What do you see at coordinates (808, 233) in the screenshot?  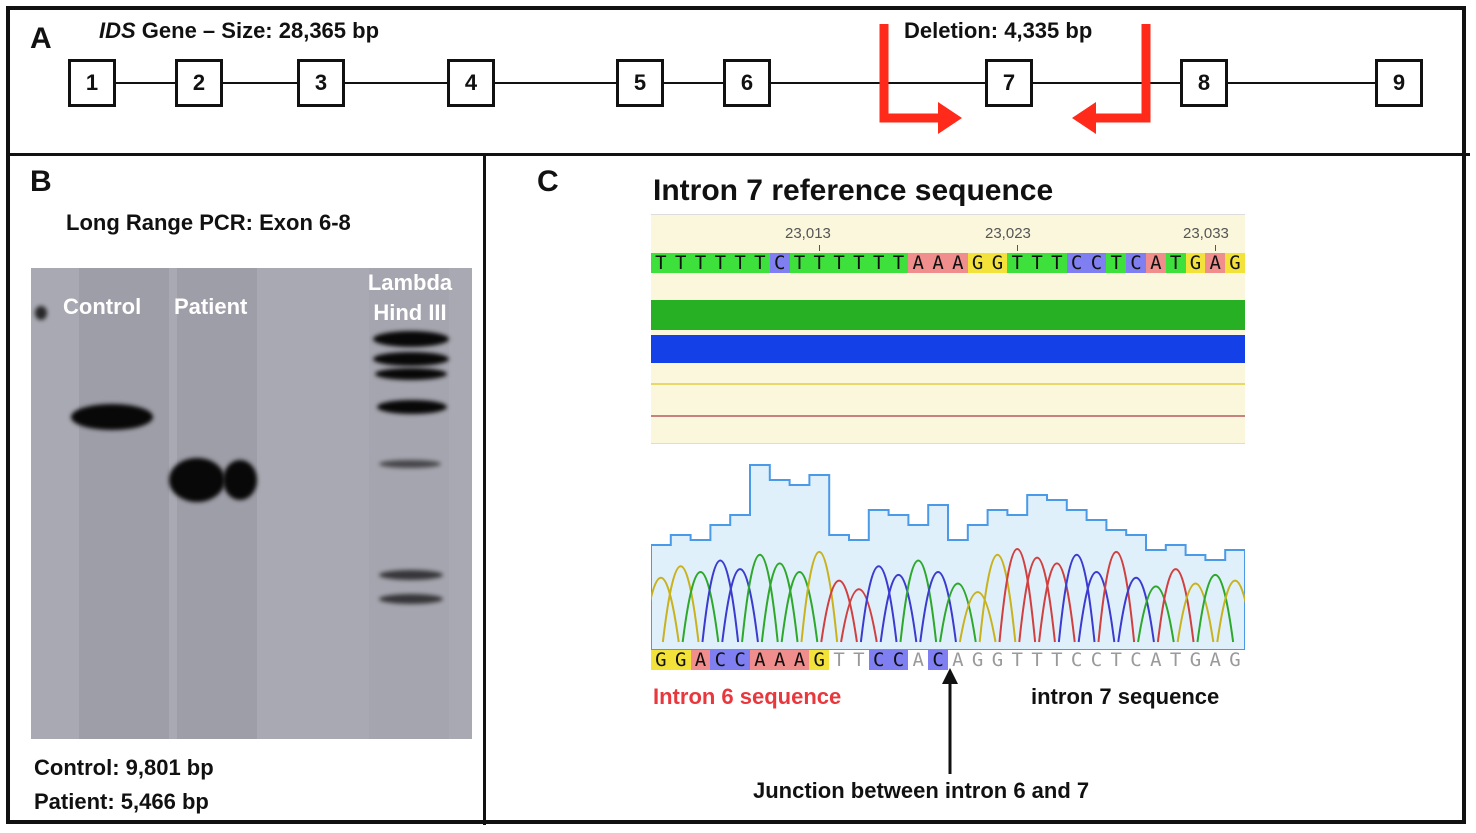 I see `position-tick-23013: 23,013` at bounding box center [808, 233].